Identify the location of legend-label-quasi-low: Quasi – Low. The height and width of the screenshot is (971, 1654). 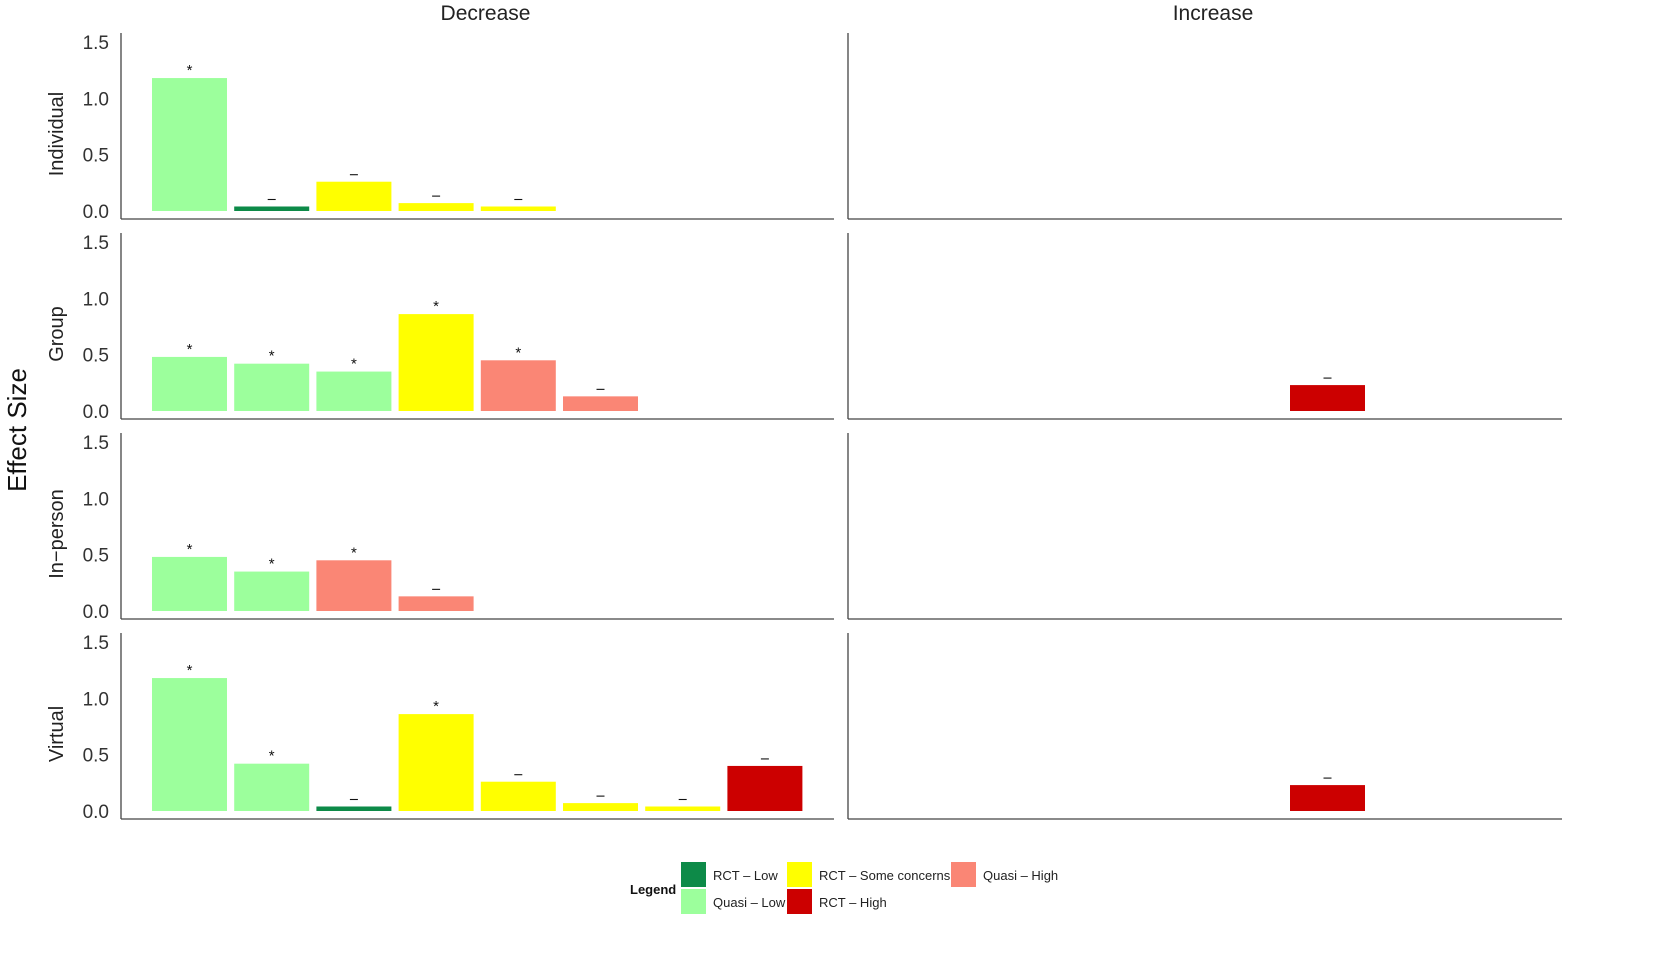
(749, 902).